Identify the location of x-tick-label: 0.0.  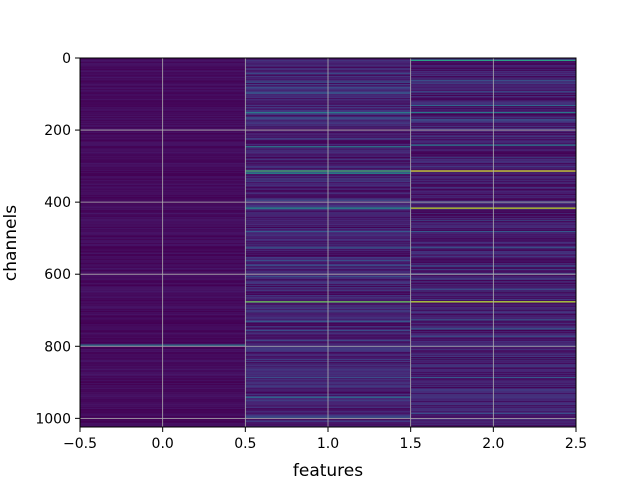
(163, 444).